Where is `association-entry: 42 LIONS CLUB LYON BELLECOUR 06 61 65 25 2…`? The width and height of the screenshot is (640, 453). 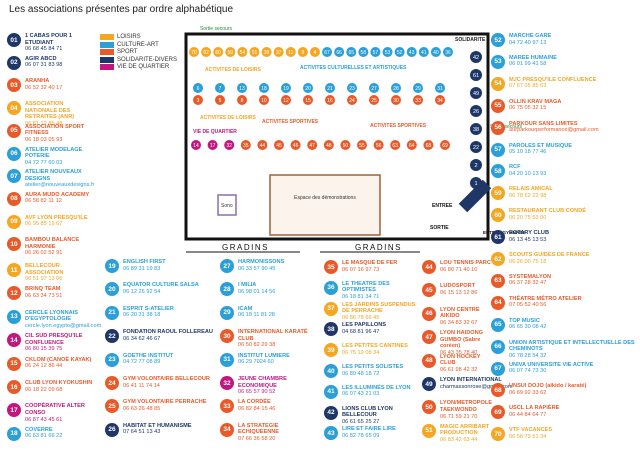 association-entry: 42 LIONS CLUB LYON BELLECOUR 06 61 65 25 2… is located at coordinates (373, 415).